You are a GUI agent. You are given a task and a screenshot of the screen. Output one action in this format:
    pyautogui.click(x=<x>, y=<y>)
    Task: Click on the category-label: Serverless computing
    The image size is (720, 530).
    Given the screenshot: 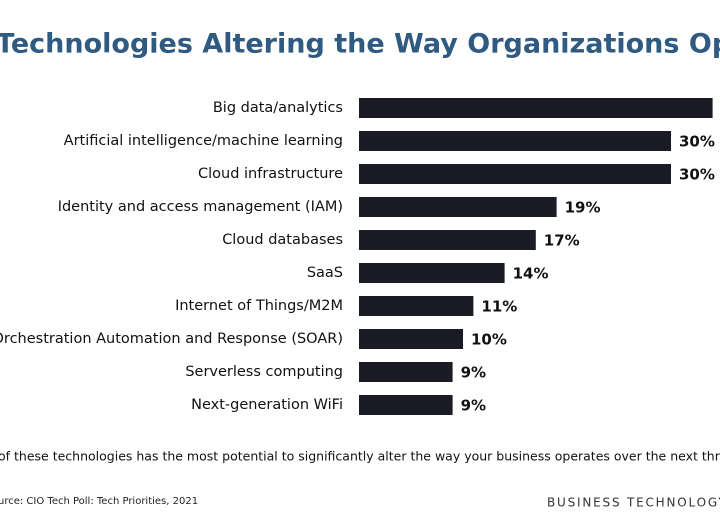 What is the action you would take?
    pyautogui.click(x=264, y=372)
    